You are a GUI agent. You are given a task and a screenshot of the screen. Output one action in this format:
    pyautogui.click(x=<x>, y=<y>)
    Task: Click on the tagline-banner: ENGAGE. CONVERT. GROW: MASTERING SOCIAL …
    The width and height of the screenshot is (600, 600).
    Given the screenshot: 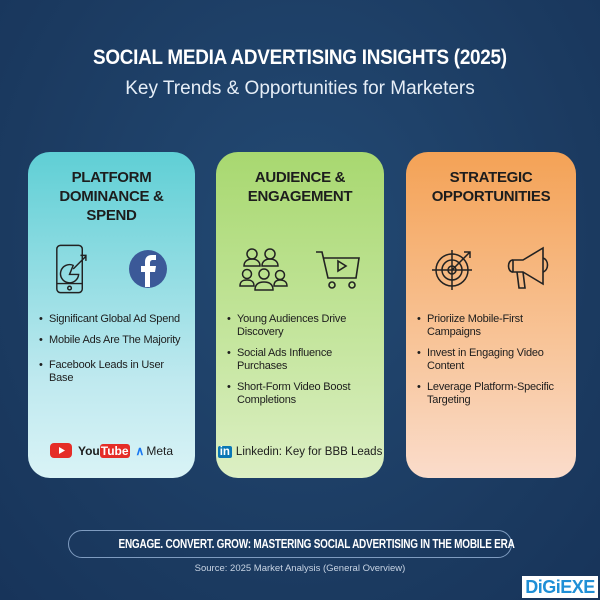 What is the action you would take?
    pyautogui.click(x=291, y=544)
    